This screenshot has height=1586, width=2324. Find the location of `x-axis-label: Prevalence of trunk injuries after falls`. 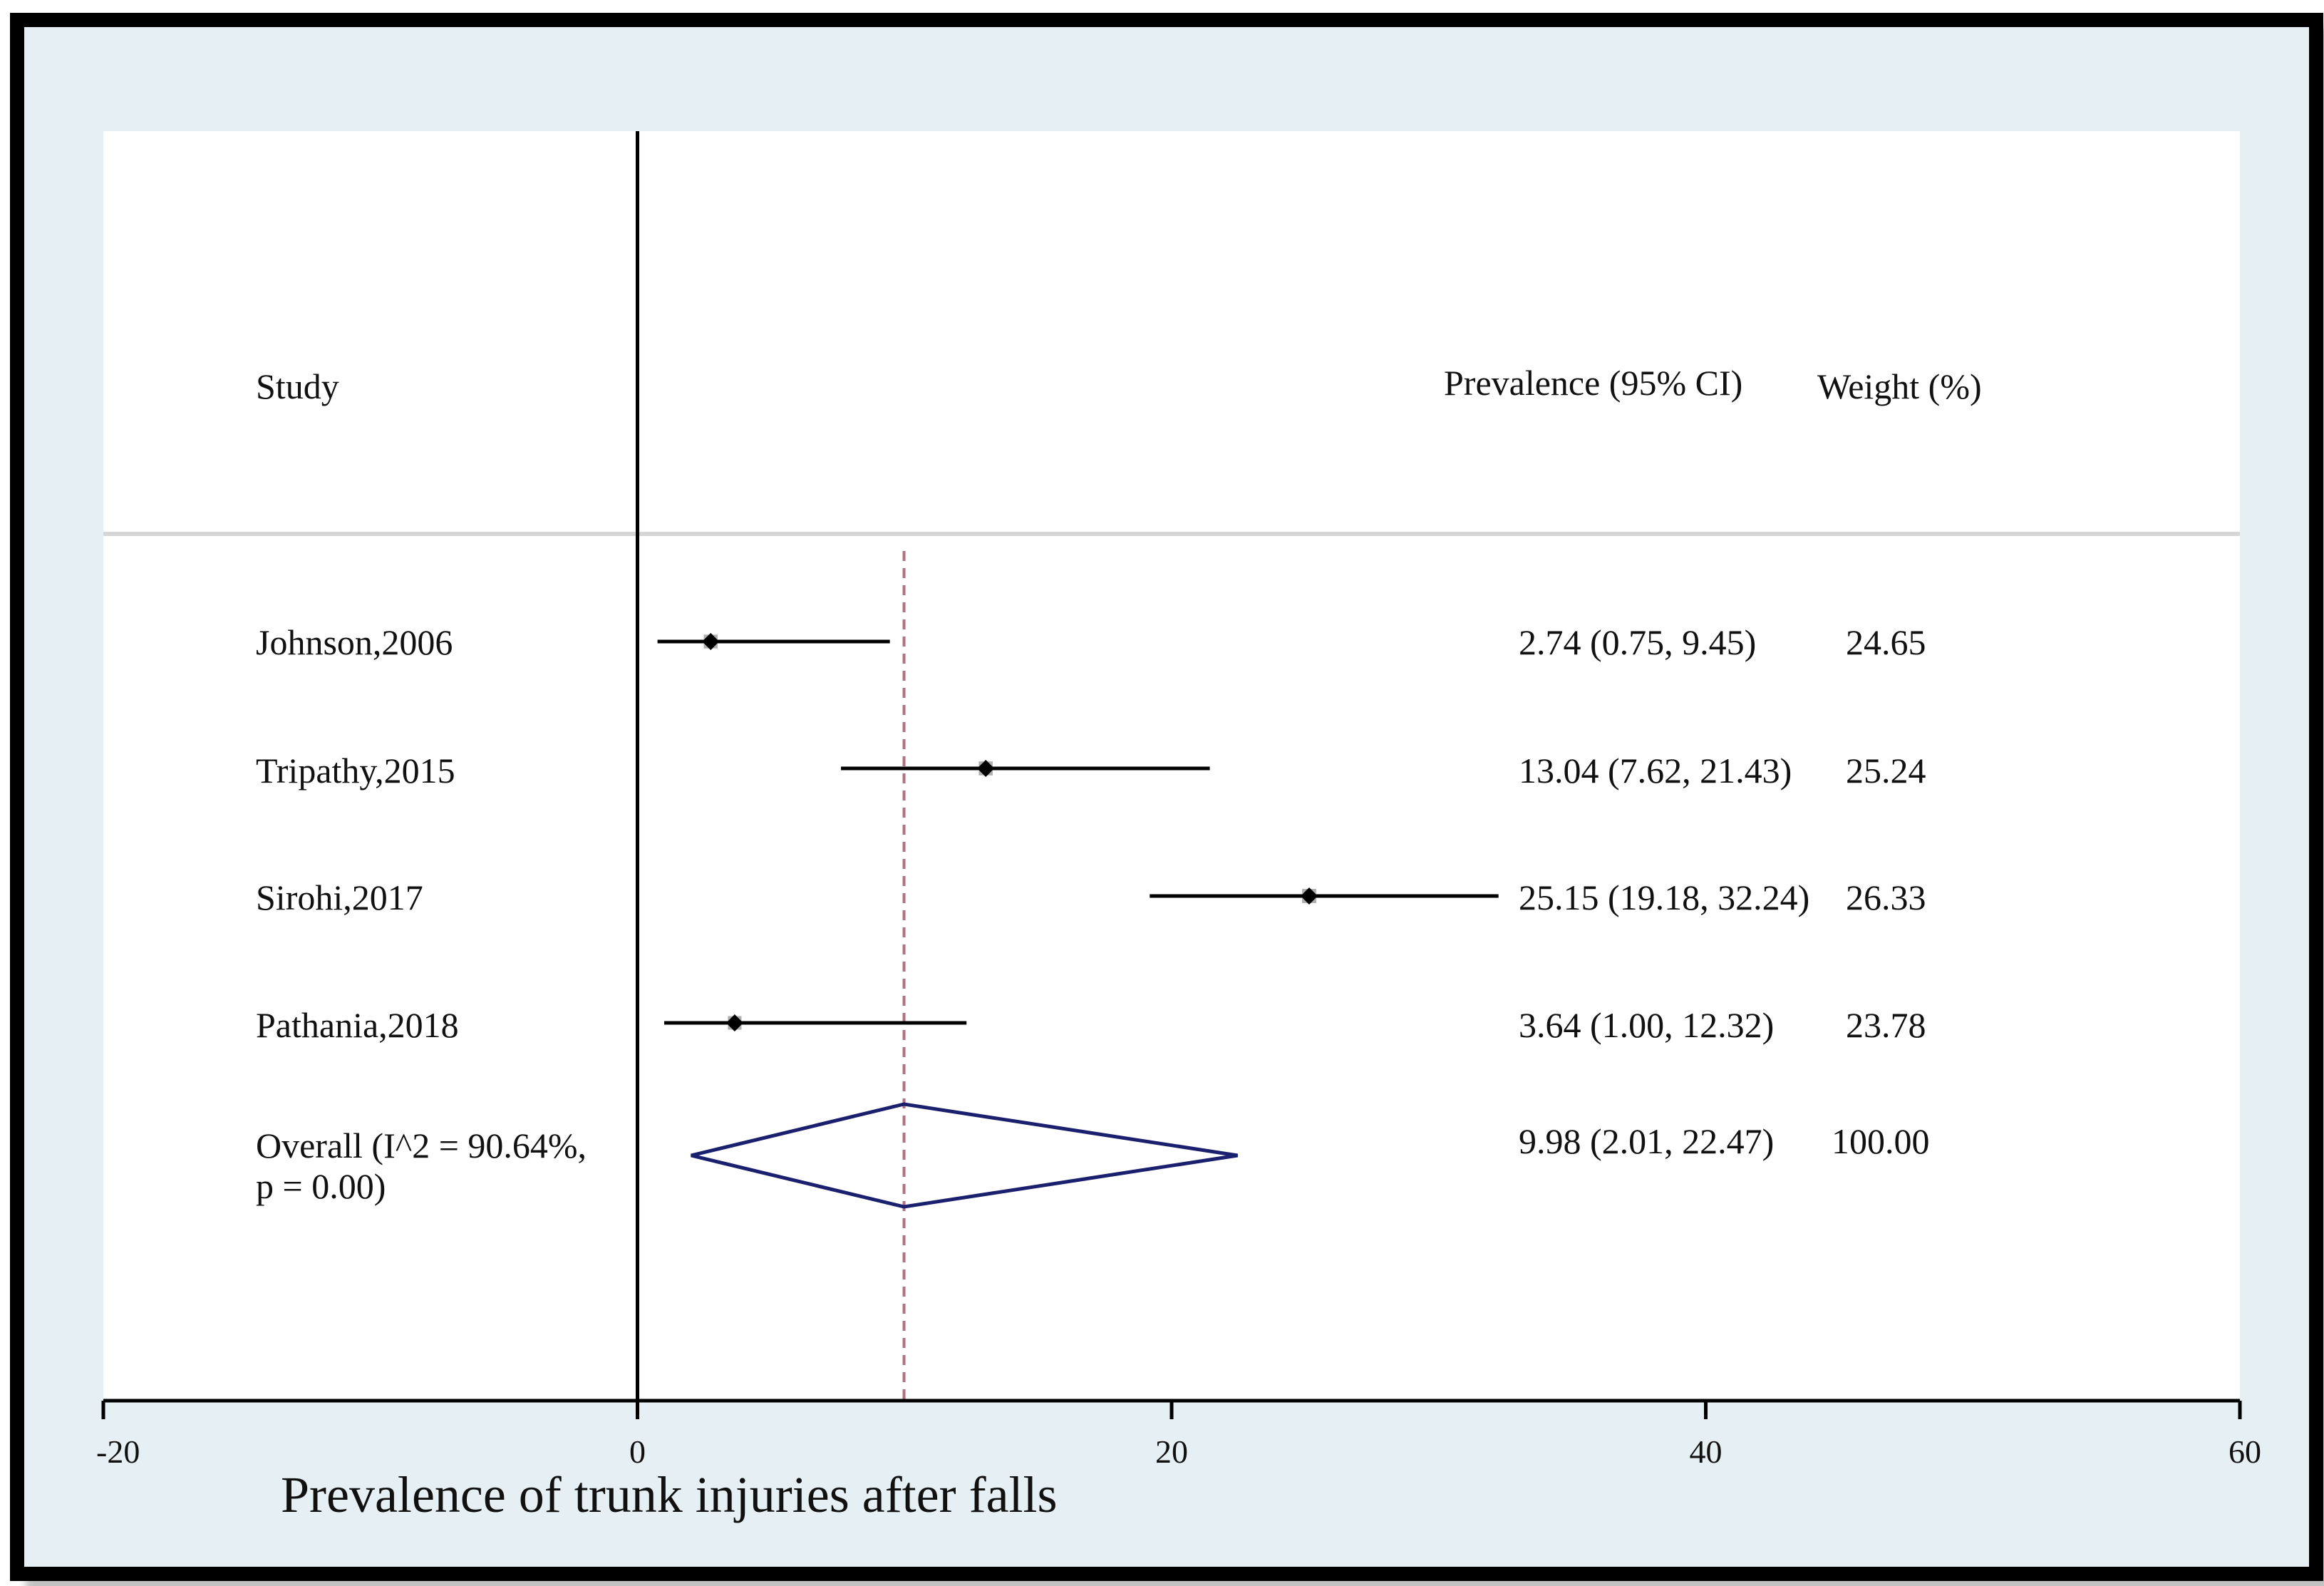

x-axis-label: Prevalence of trunk injuries after falls is located at coordinates (669, 1494).